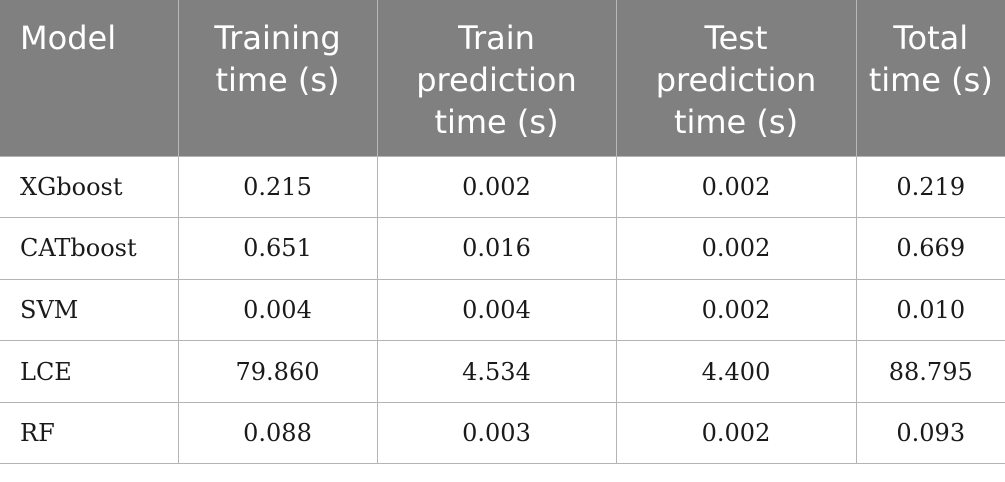 The image size is (1005, 482). What do you see at coordinates (277, 371) in the screenshot?
I see `cell-training-time: 79.860` at bounding box center [277, 371].